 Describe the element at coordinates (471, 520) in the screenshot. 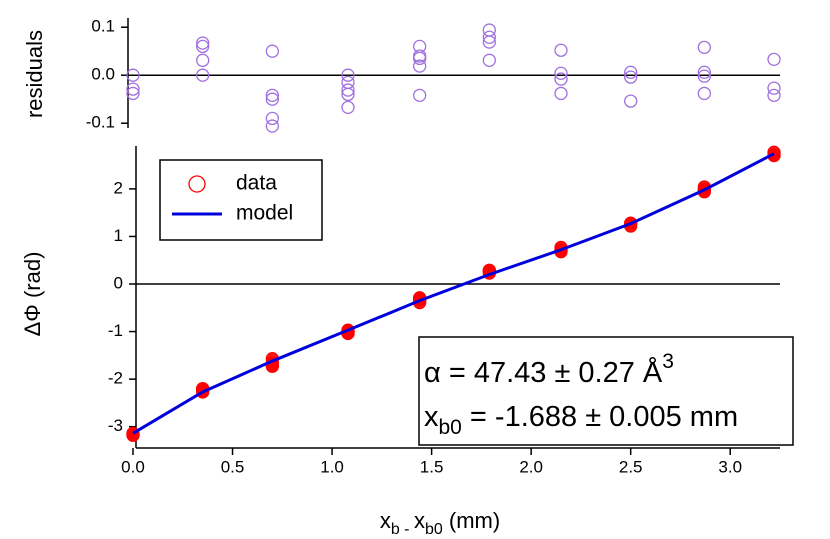

I see `x-axis-label-part: (mm)` at that location.